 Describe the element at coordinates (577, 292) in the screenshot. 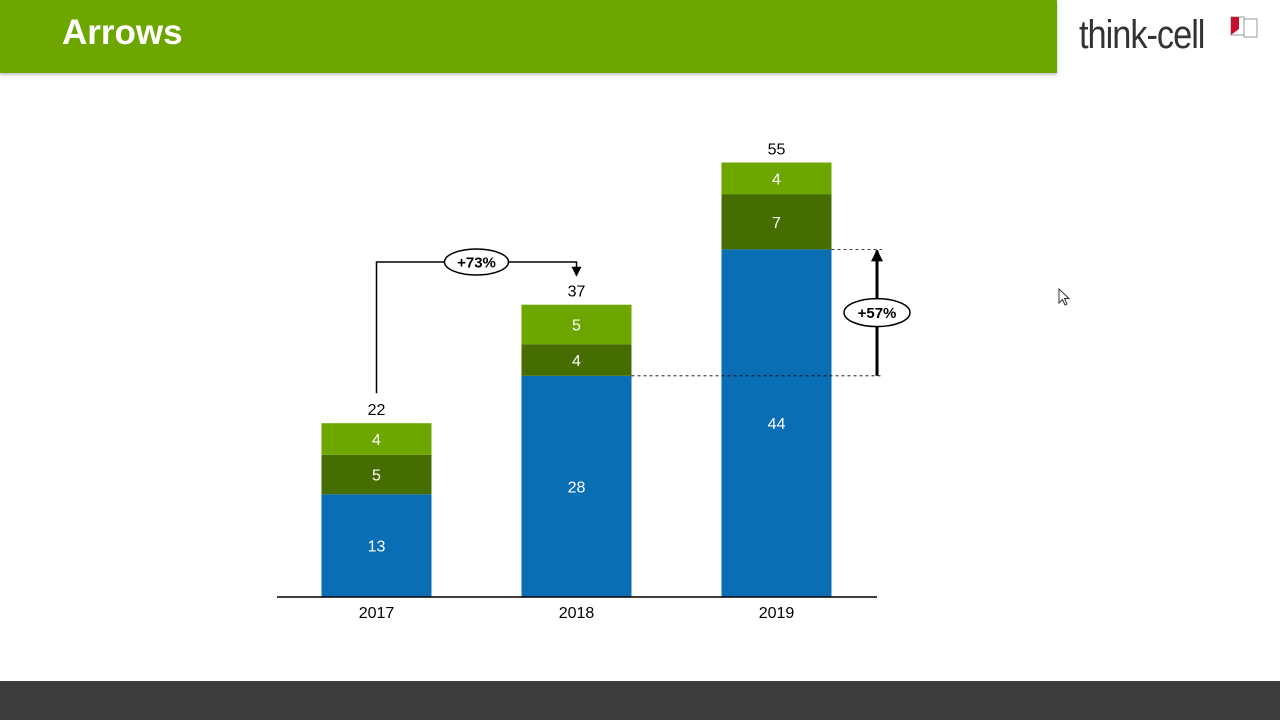

I see `total-label-2018: 37` at that location.